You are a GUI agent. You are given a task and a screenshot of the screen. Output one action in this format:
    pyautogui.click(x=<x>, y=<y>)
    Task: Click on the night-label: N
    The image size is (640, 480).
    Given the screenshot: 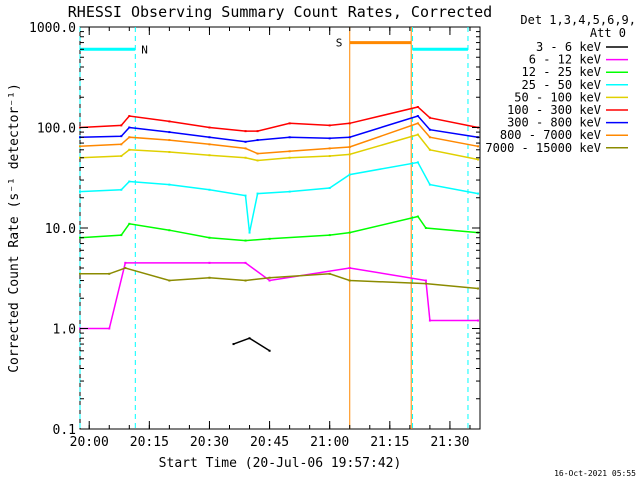 What is the action you would take?
    pyautogui.click(x=144, y=49)
    